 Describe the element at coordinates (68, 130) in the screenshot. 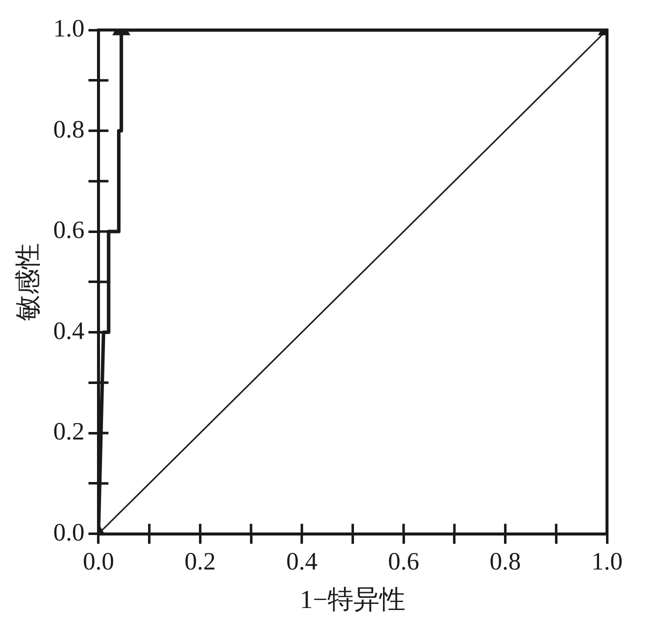

I see `y-tick-label: 0.8` at that location.